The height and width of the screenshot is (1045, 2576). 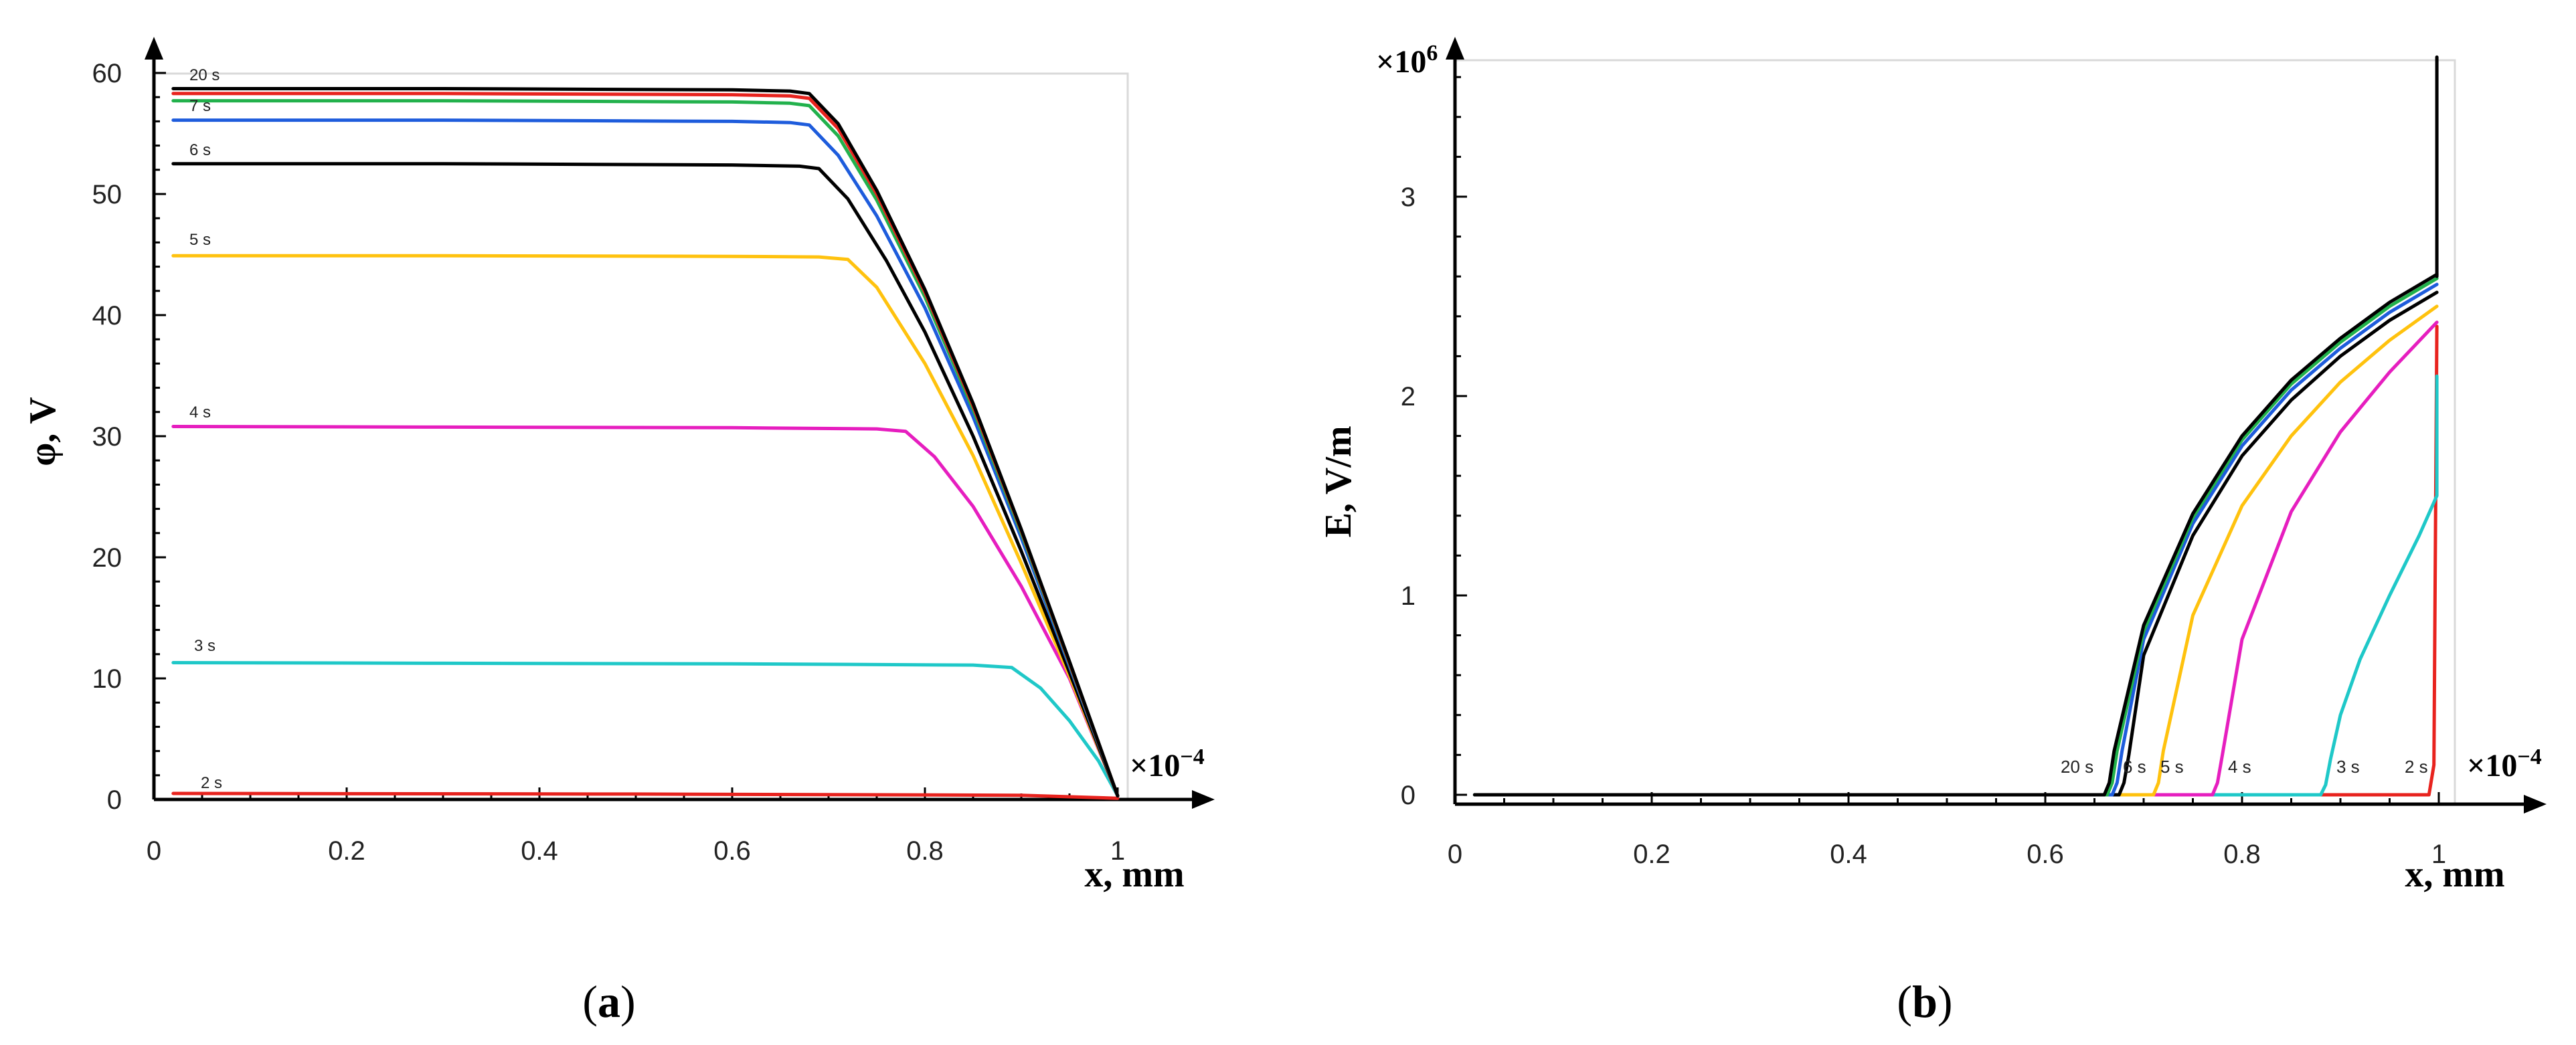 What do you see at coordinates (1134, 874) in the screenshot?
I see `x-axis-title-a: x, mm` at bounding box center [1134, 874].